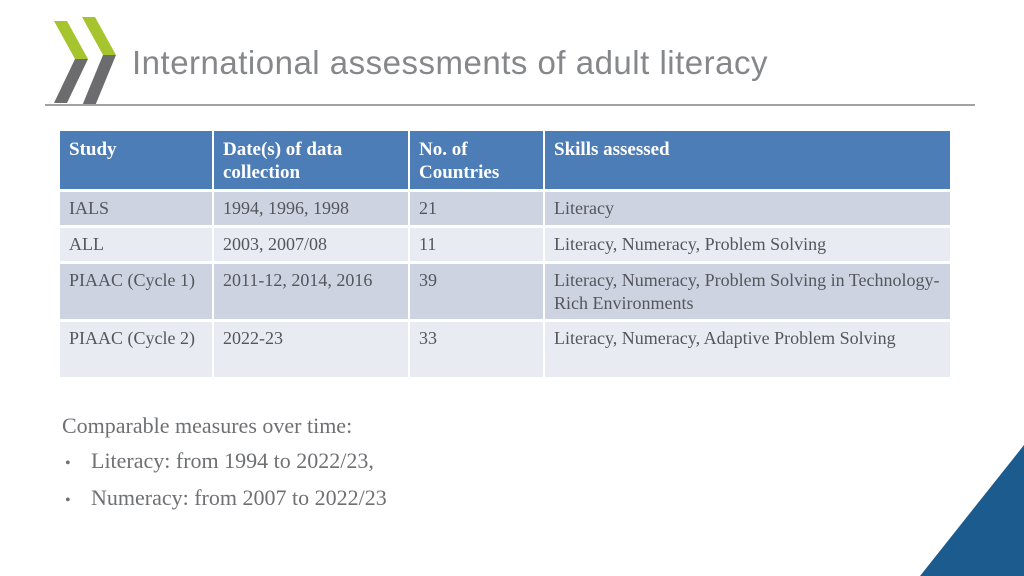 The image size is (1024, 576). What do you see at coordinates (477, 293) in the screenshot?
I see `table-cell: 39` at bounding box center [477, 293].